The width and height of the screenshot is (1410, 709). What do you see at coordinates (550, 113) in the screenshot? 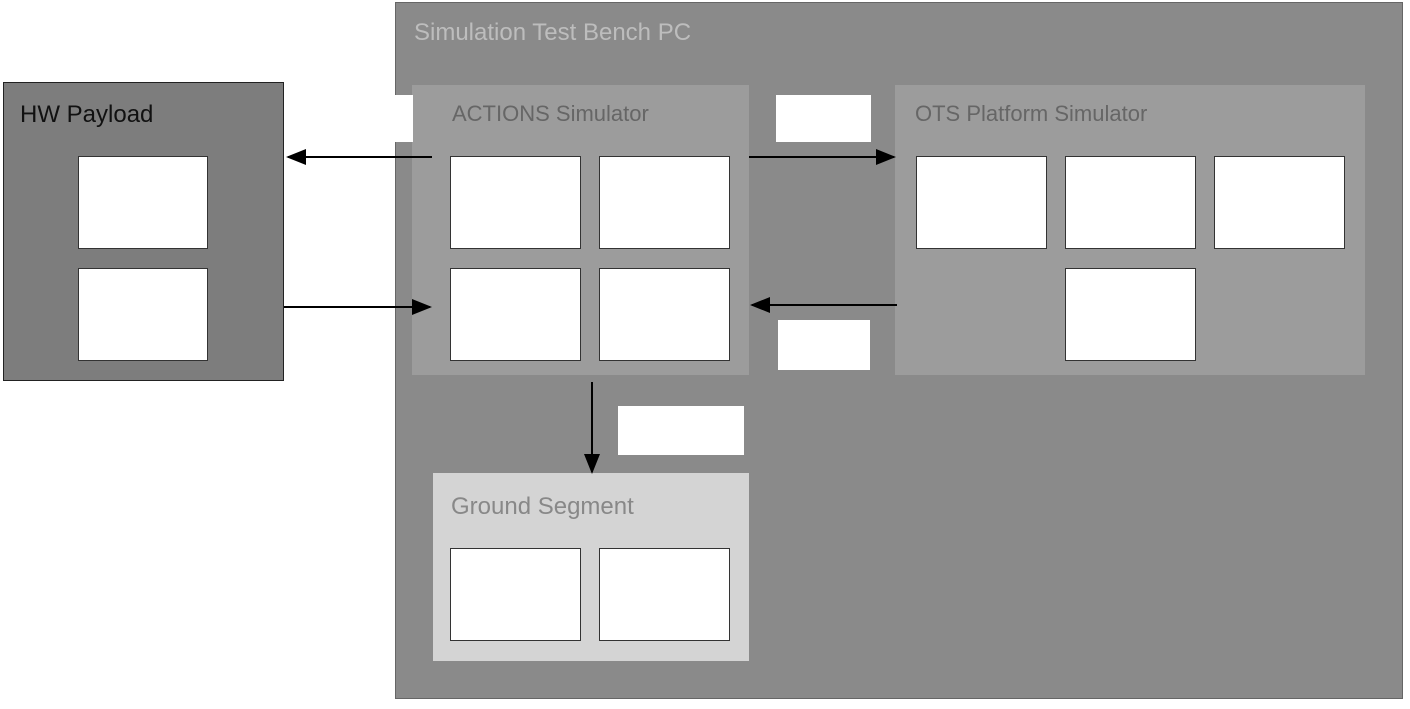
I see `actions-simulator-title: ACTIONS Simulator` at bounding box center [550, 113].